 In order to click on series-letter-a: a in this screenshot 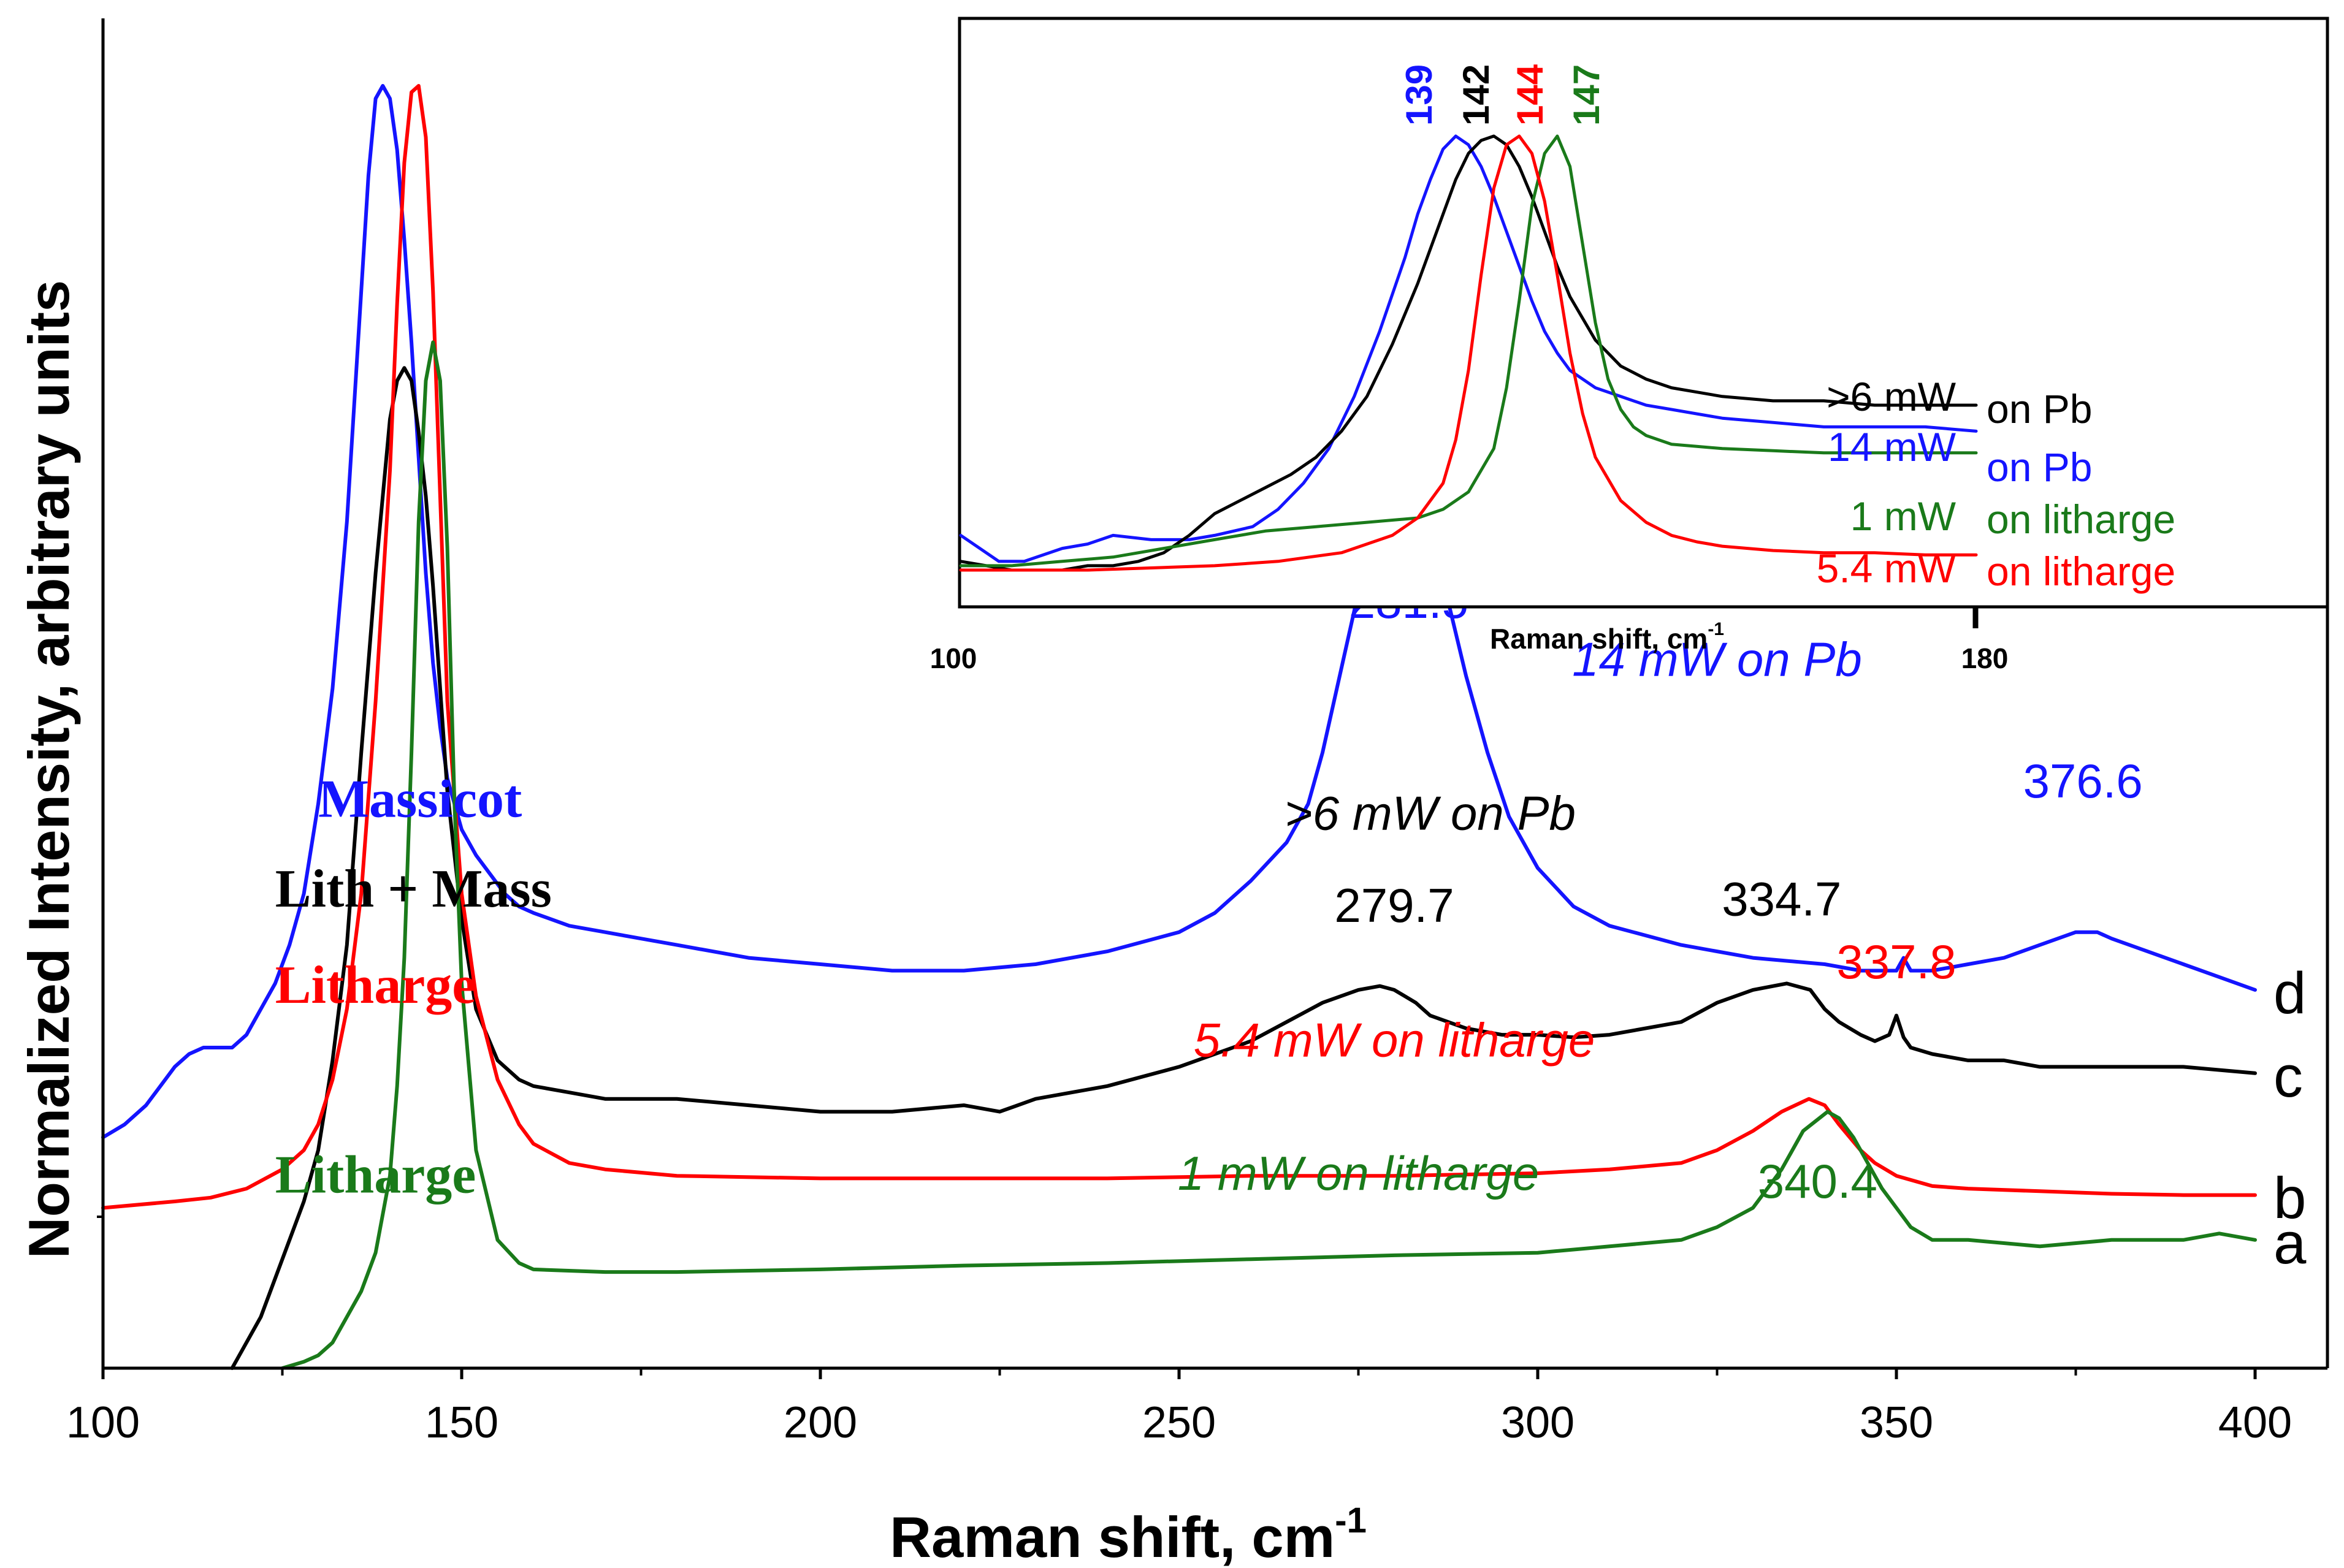, I will do `click(2290, 1243)`.